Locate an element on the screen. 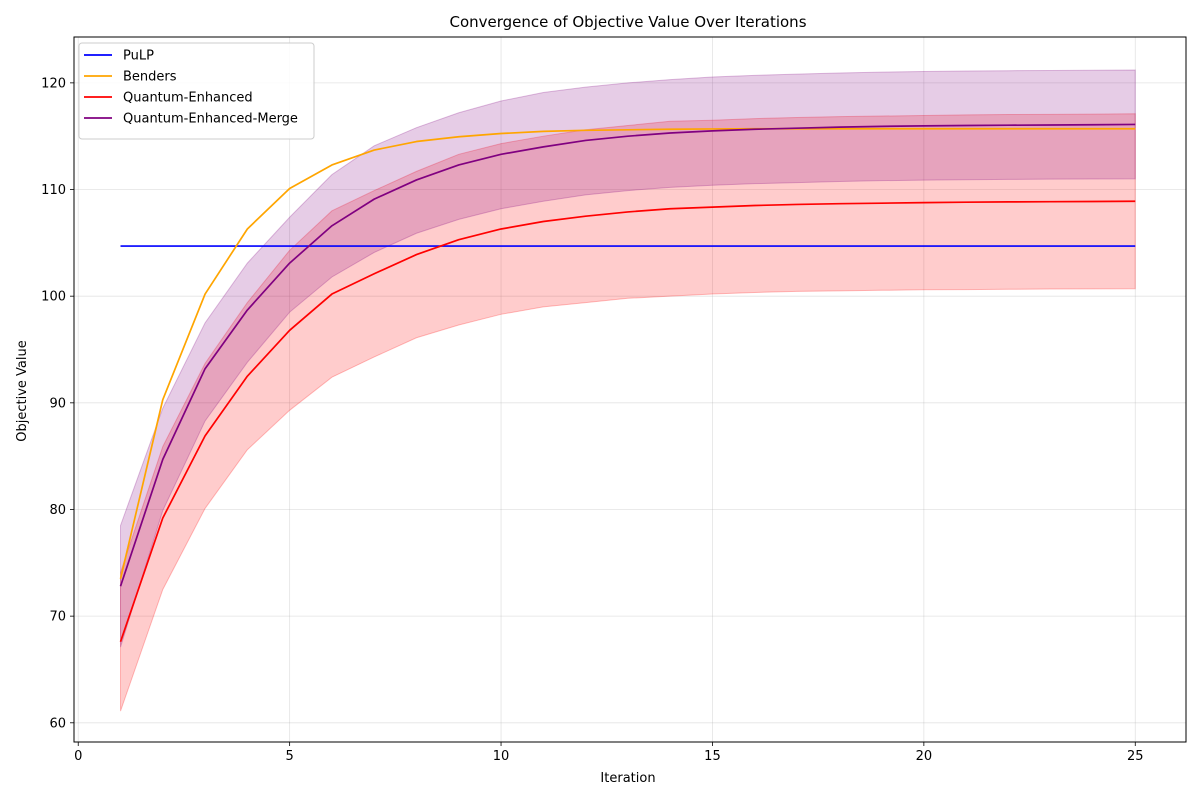 Image resolution: width=1200 pixels, height=800 pixels. legend-entry: Quantum-Enhanced is located at coordinates (188, 98).